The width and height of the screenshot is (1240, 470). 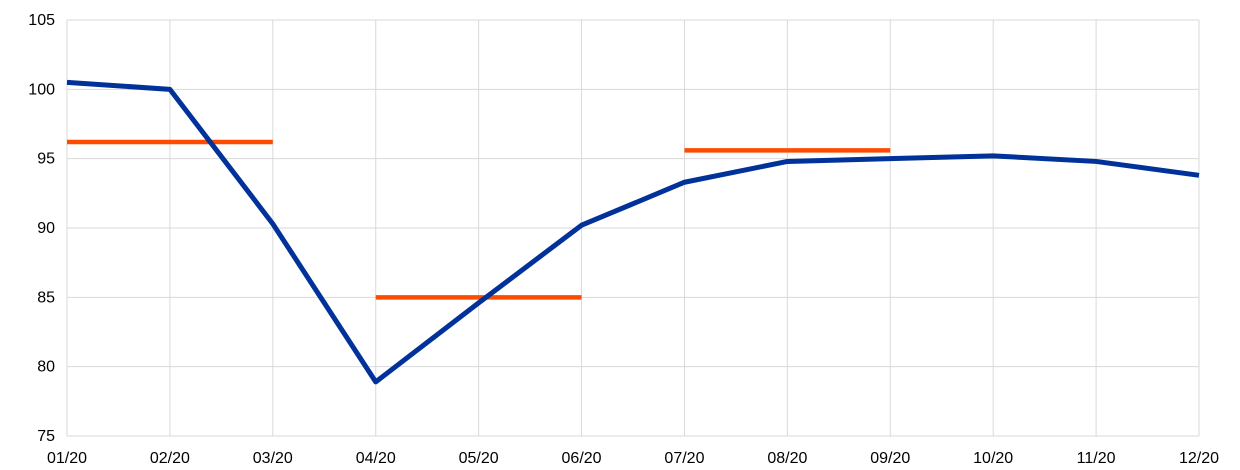 What do you see at coordinates (46, 159) in the screenshot?
I see `y-tick-label: 95` at bounding box center [46, 159].